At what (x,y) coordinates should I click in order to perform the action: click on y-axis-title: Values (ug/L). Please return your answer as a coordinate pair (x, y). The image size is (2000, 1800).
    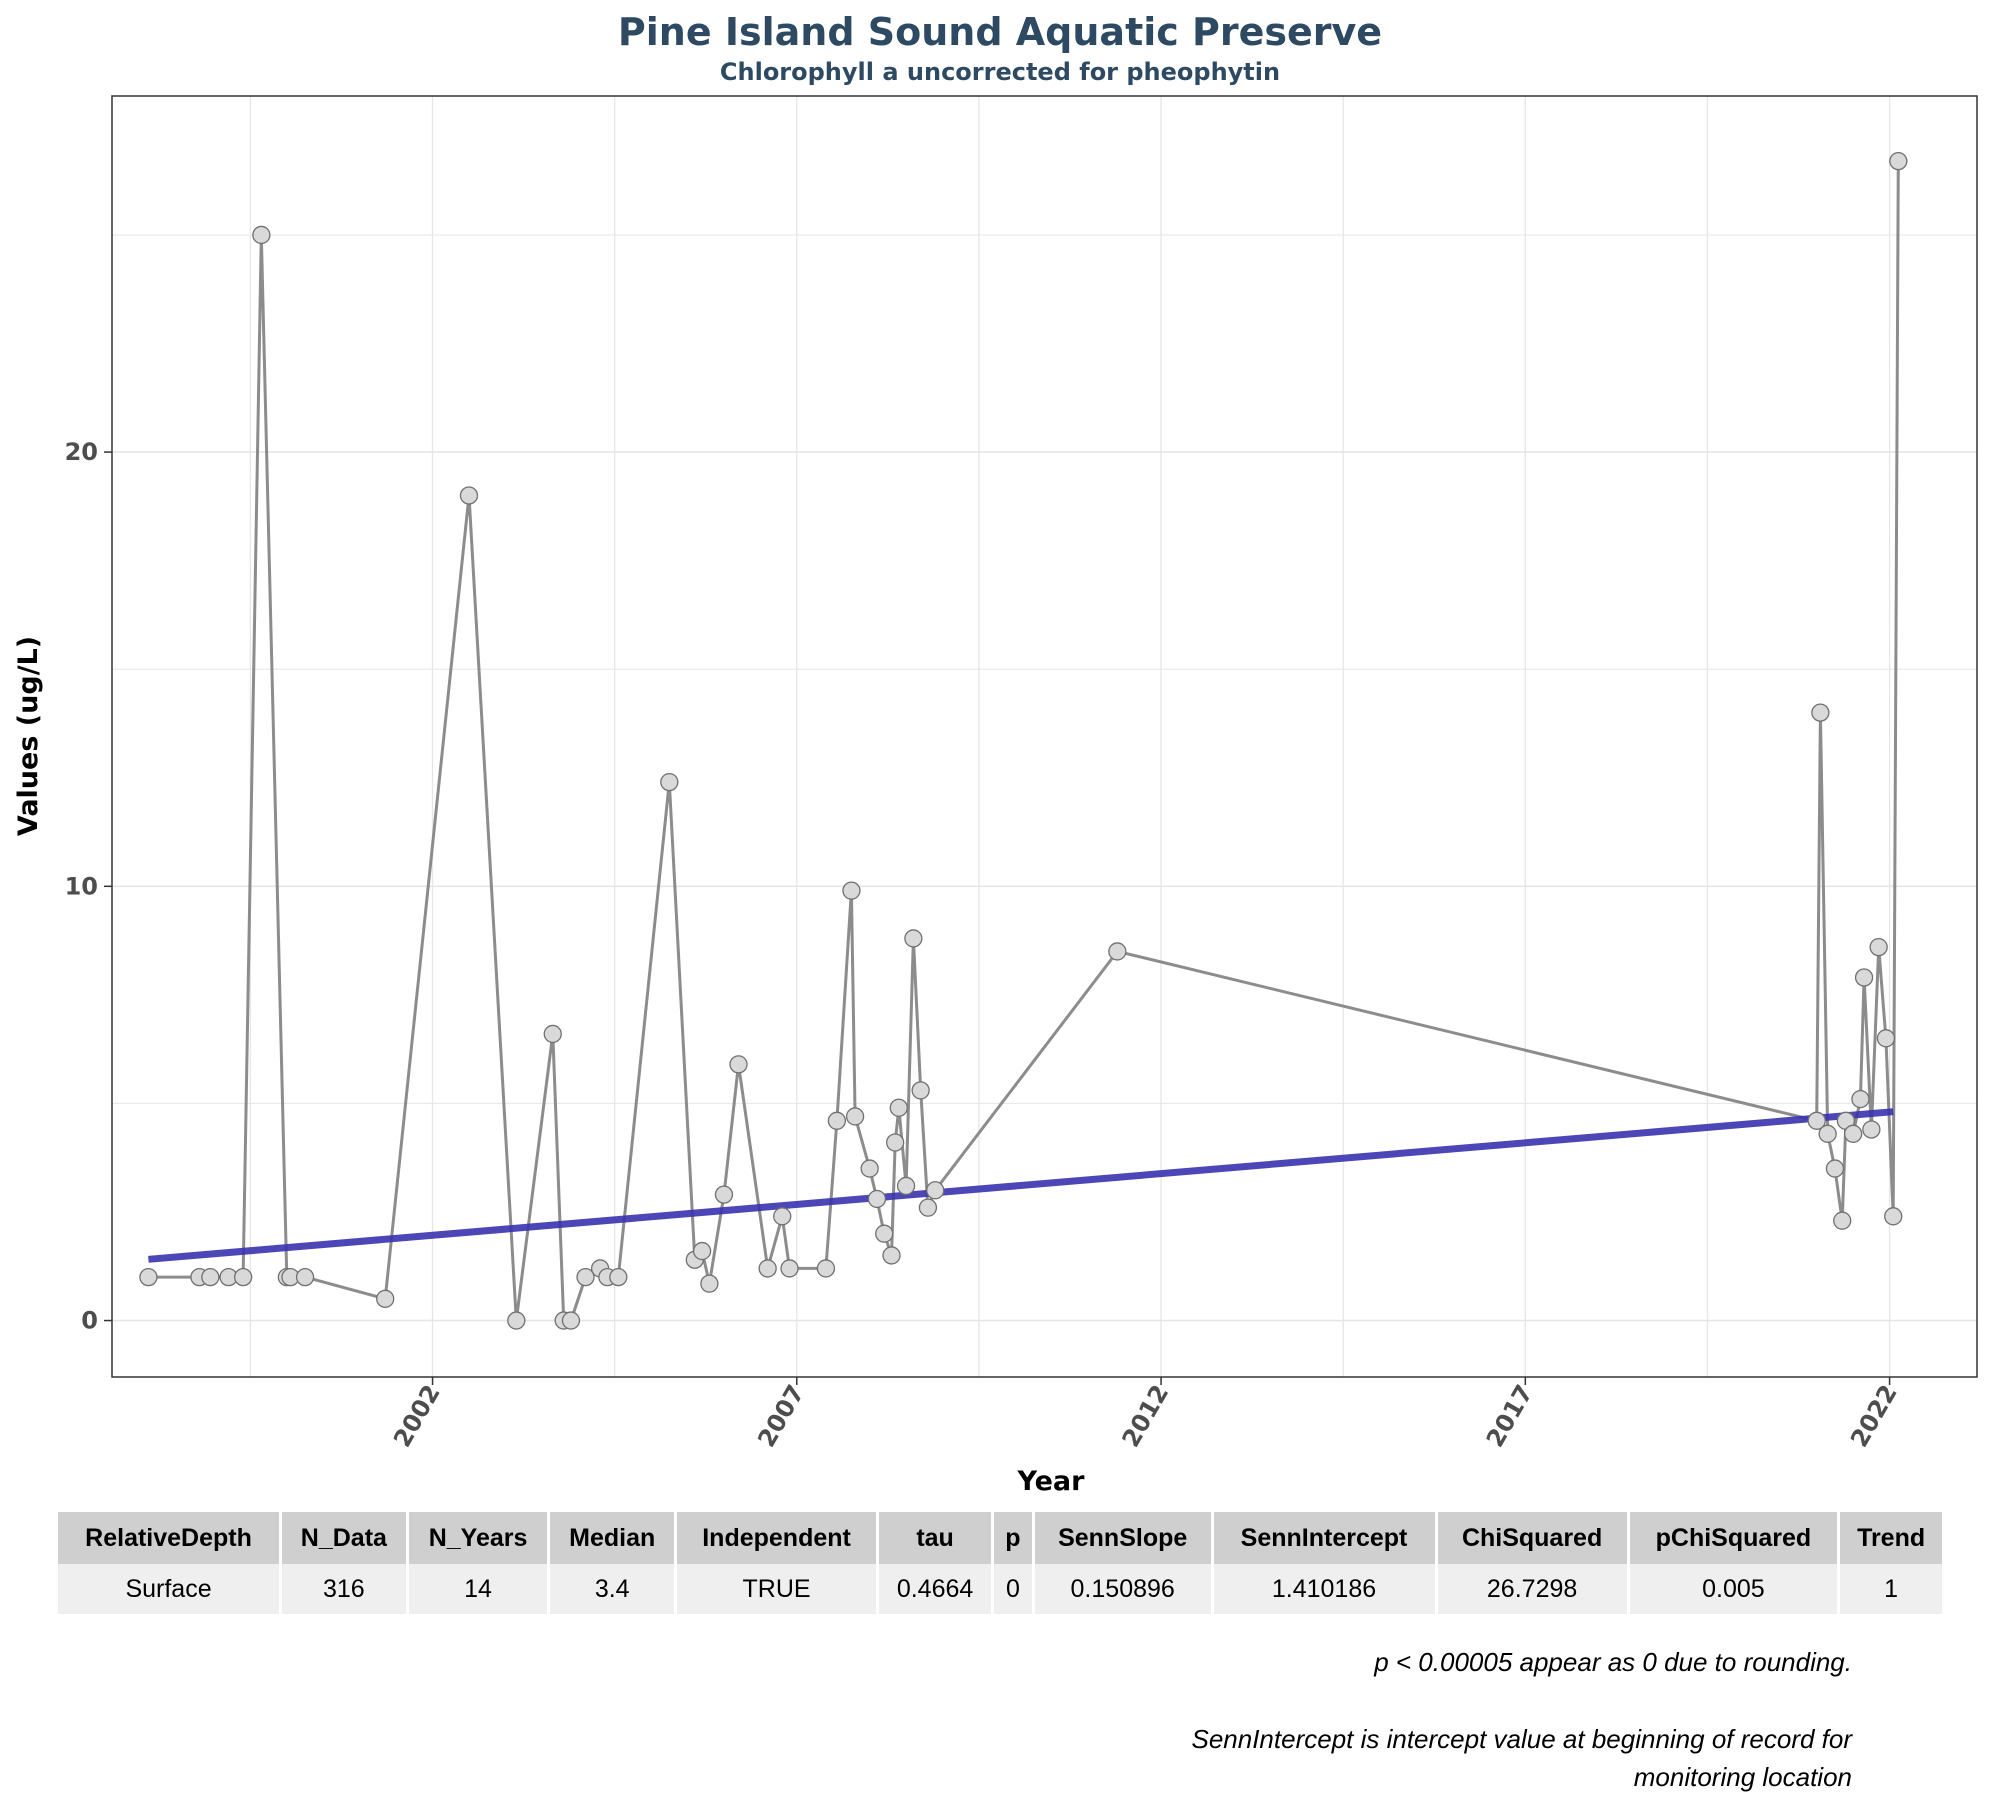
    Looking at the image, I should click on (28, 736).